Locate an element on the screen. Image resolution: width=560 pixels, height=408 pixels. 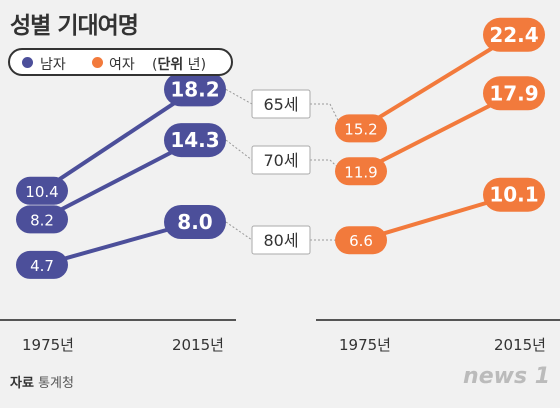
data-label: 4.7 is located at coordinates (42, 266).